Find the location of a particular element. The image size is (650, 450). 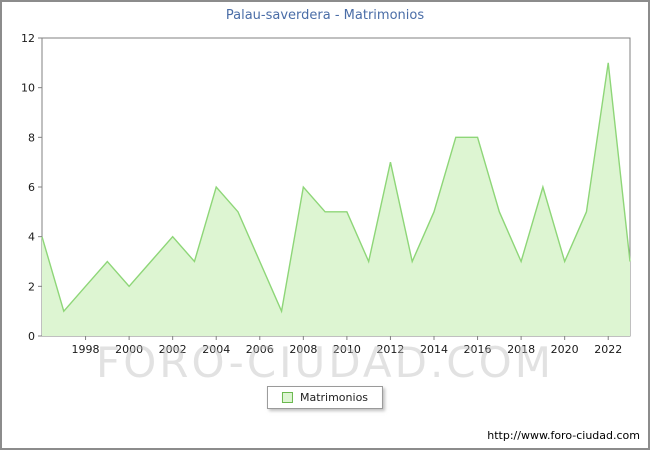

x-tick-label: 2016 is located at coordinates (478, 349).